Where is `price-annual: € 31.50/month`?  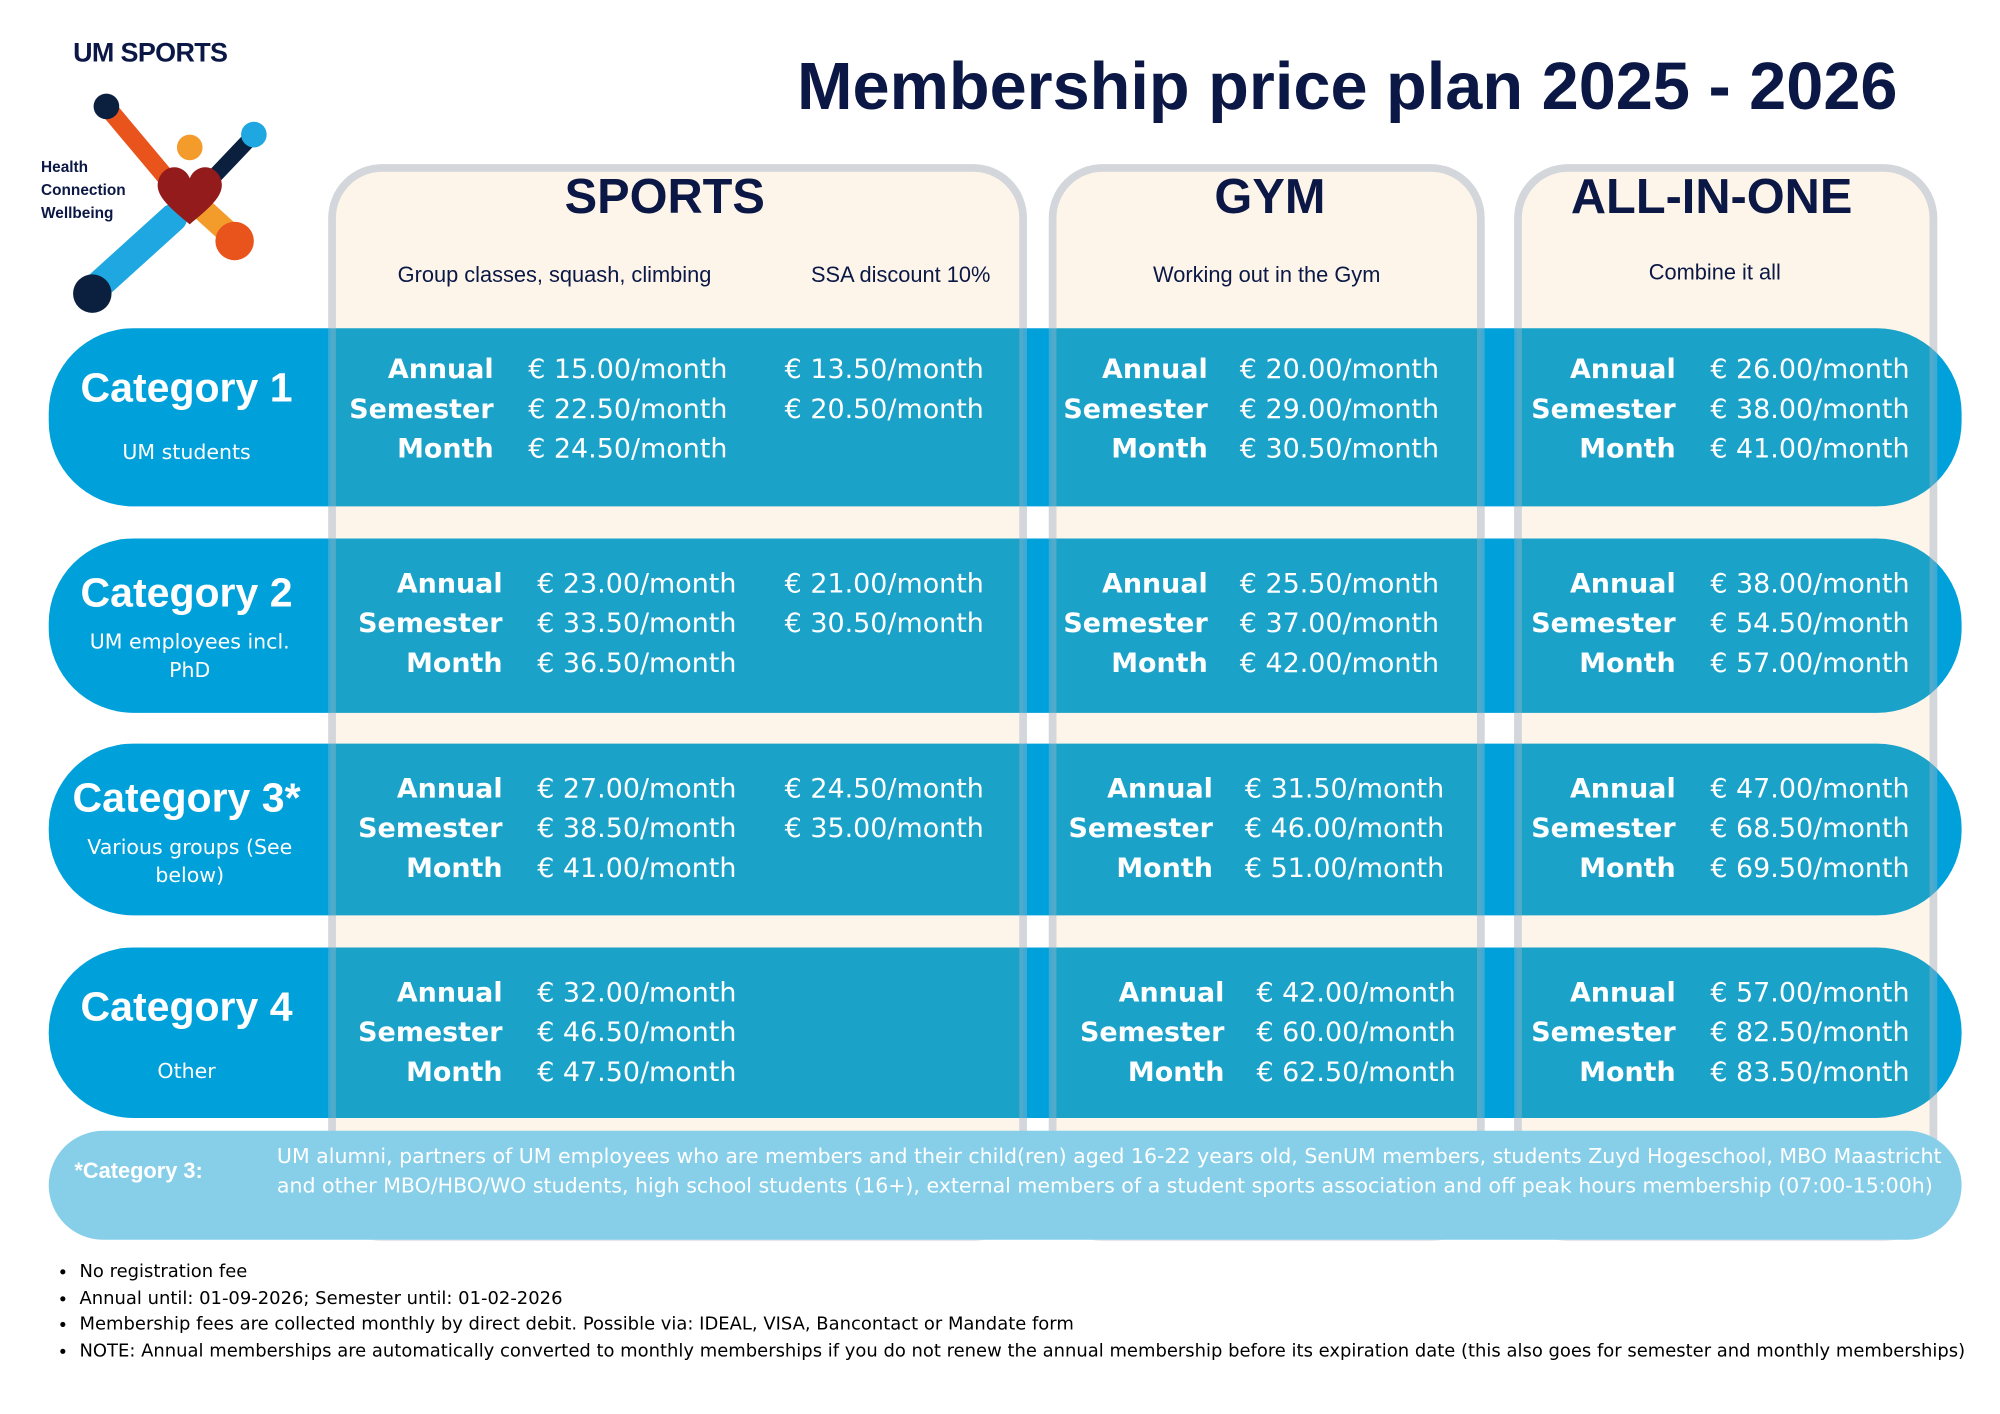
price-annual: € 31.50/month is located at coordinates (1344, 788).